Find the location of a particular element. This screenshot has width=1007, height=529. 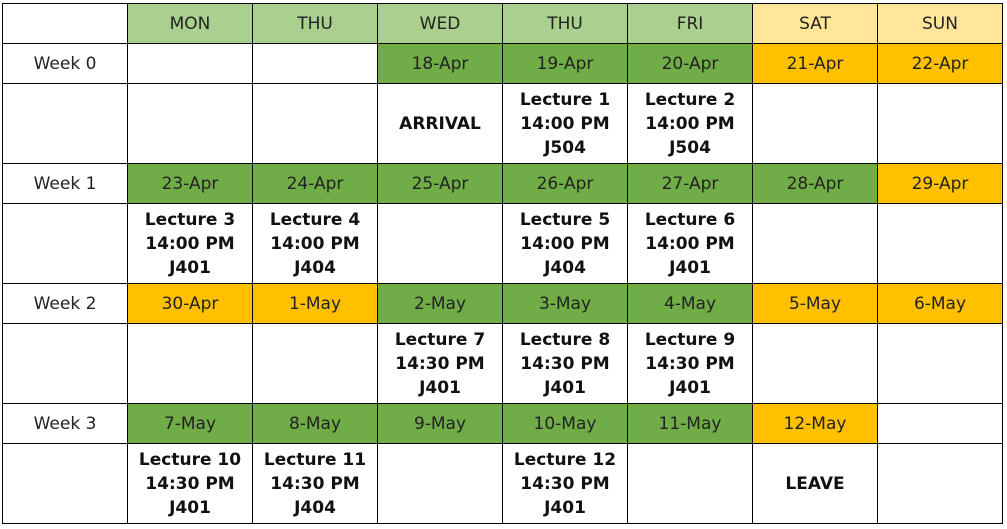

event-cell: Lecture 4 14:00 PM J404 is located at coordinates (315, 243).